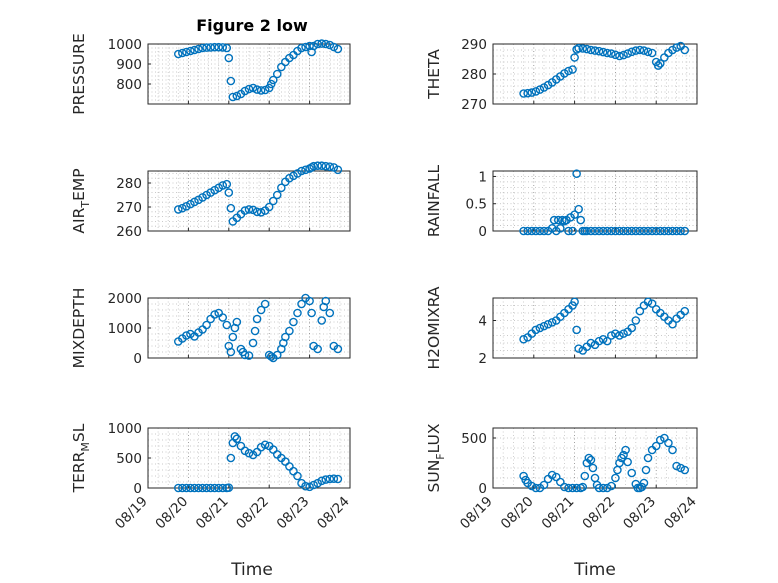  I want to click on y-axis-label: AIRTEMP, so click(81, 200).